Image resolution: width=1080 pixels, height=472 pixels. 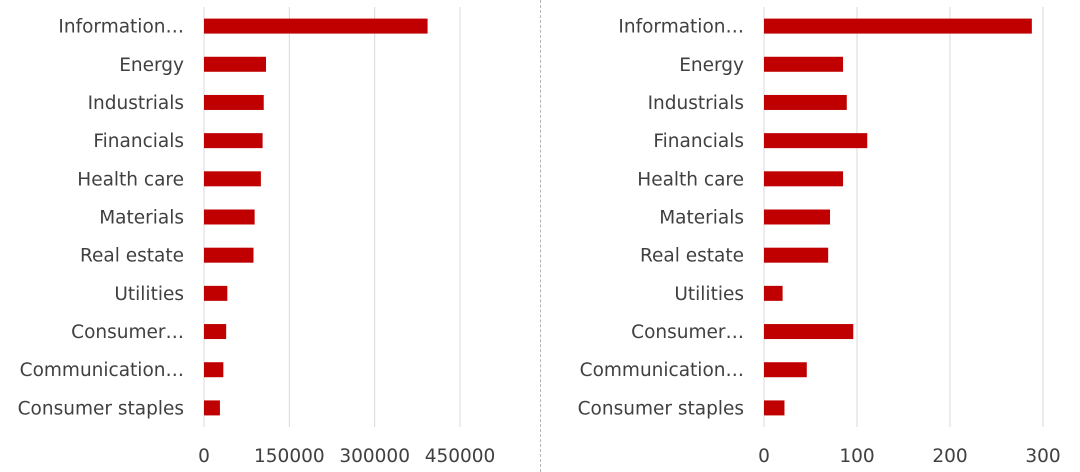 I want to click on x-tick-label: 100, so click(x=856, y=456).